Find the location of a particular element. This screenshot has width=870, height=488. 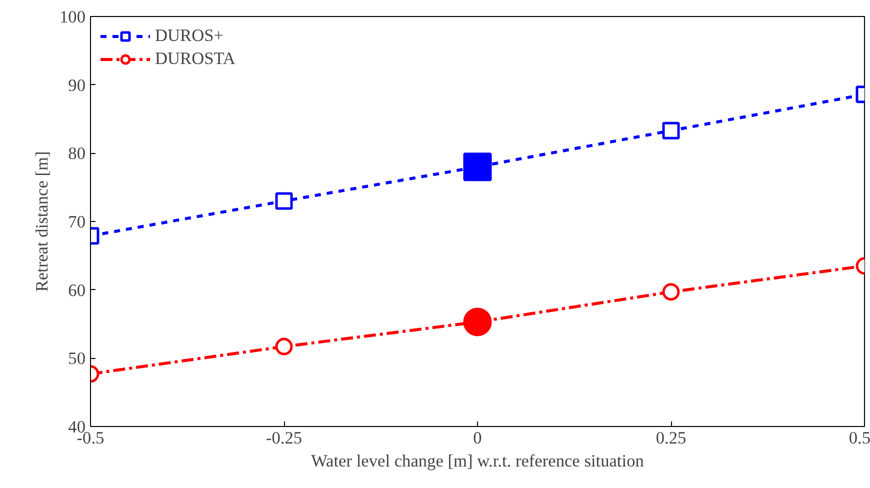

x-tick-label: 0.25 is located at coordinates (671, 438).